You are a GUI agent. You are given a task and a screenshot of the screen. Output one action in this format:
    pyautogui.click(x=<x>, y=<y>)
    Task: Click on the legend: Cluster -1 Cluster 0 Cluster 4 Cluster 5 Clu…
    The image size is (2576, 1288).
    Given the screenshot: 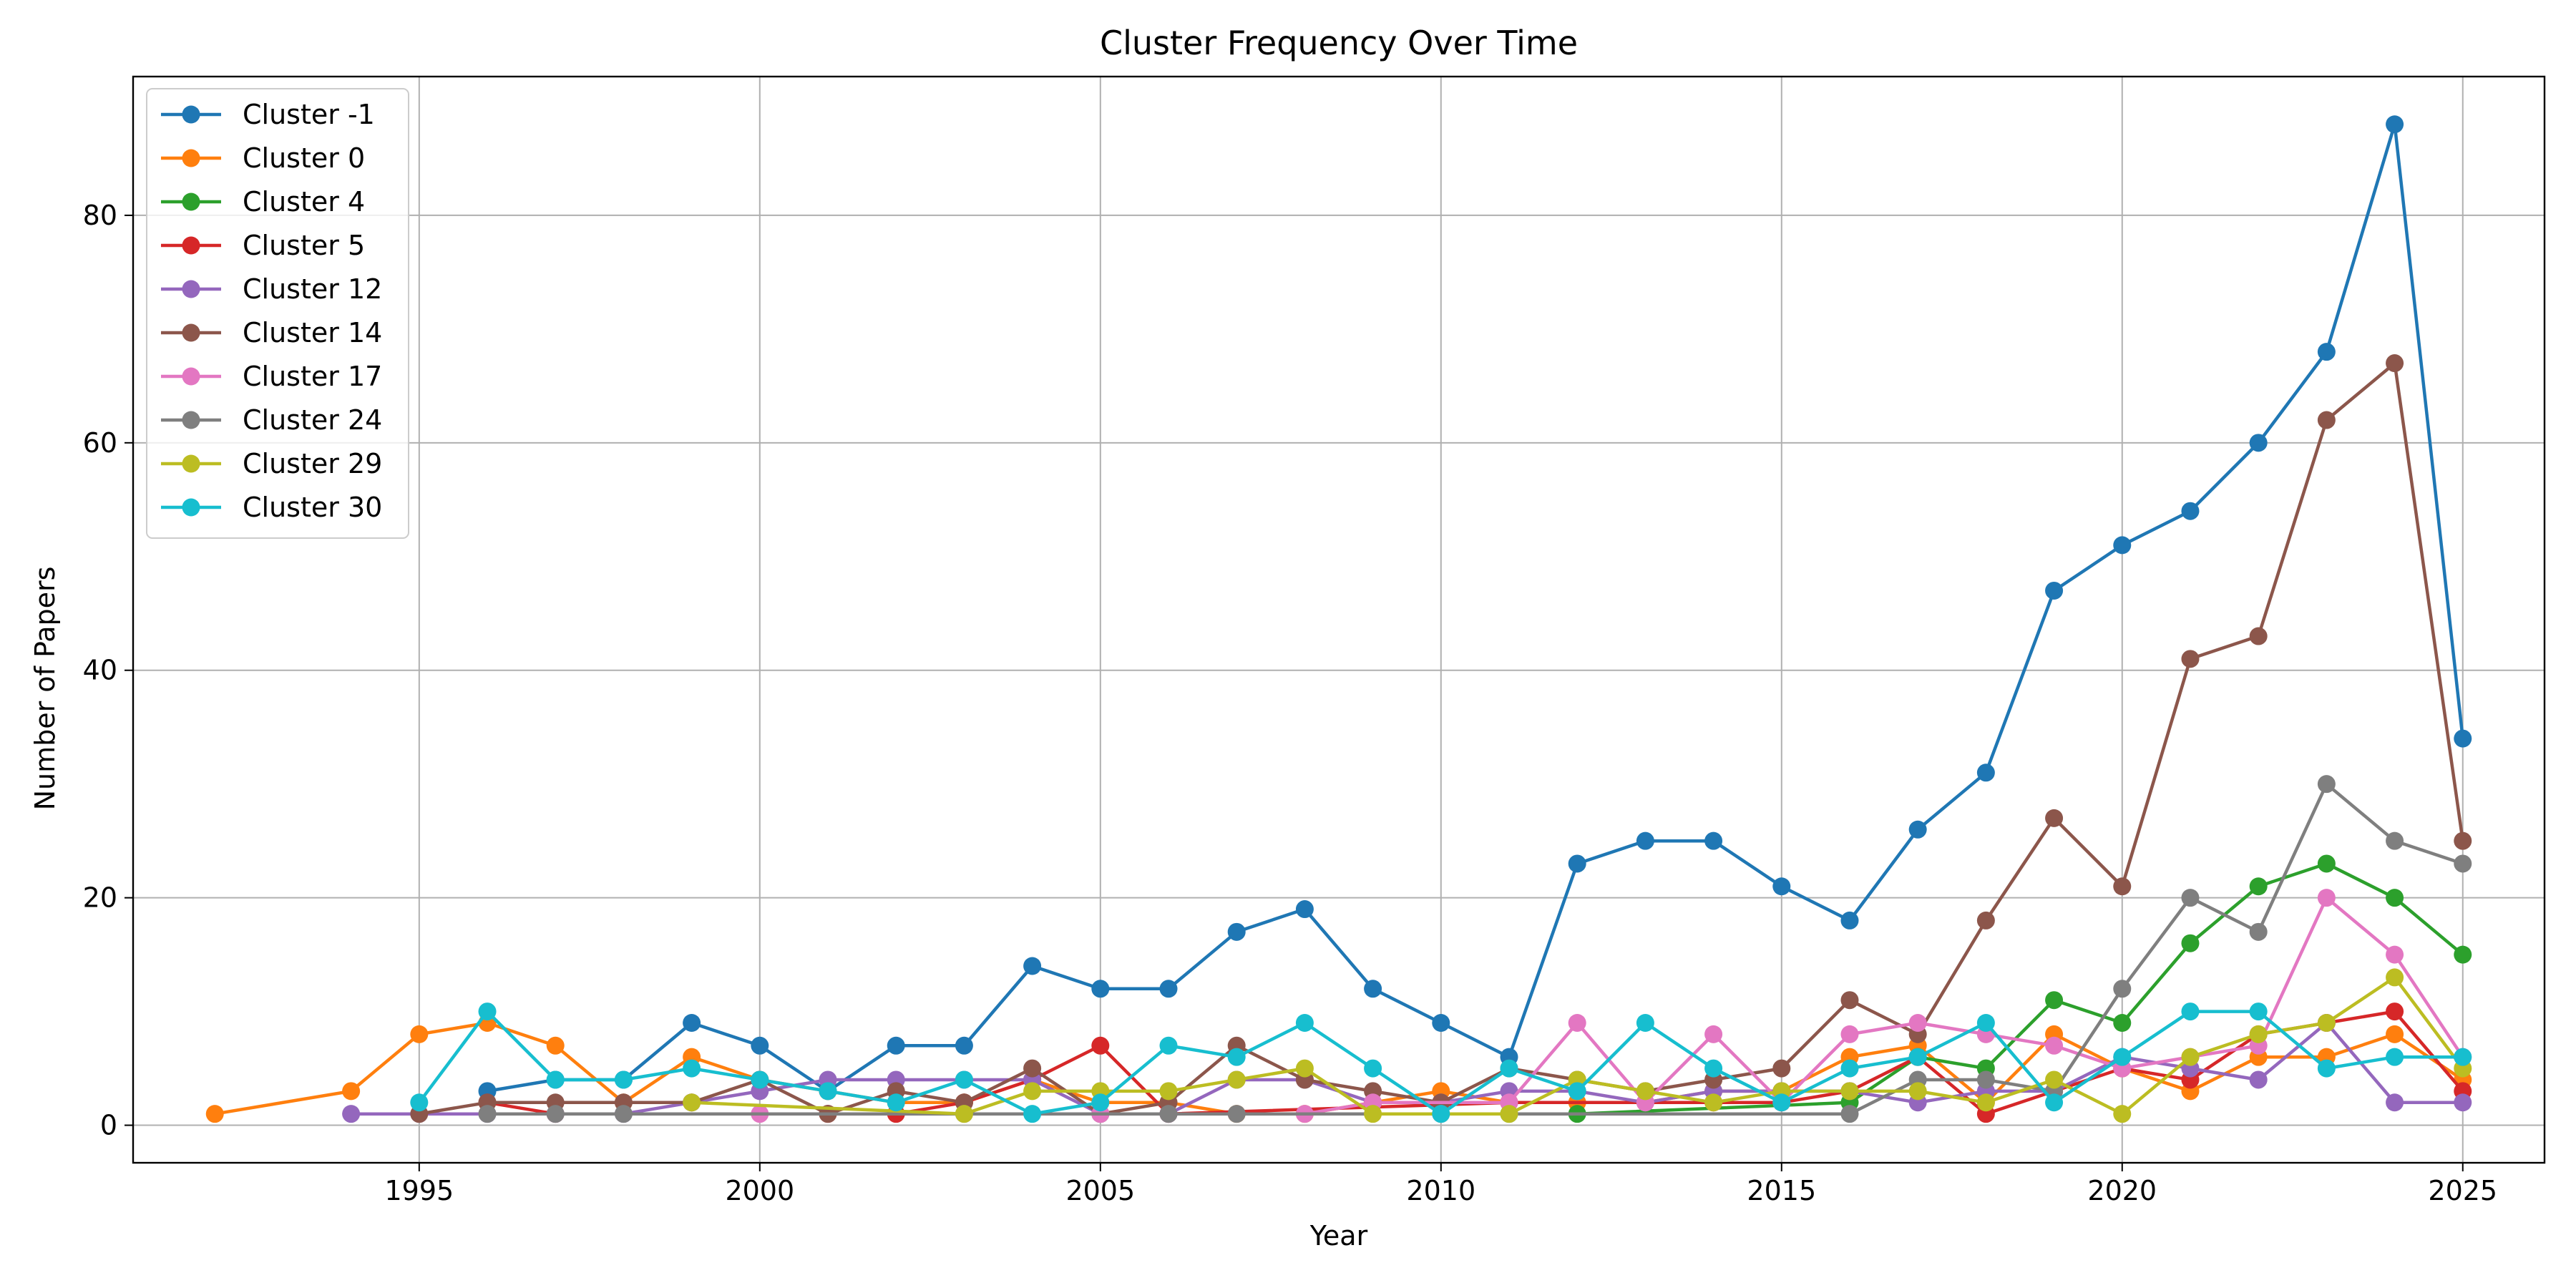 What is the action you would take?
    pyautogui.click(x=277, y=313)
    